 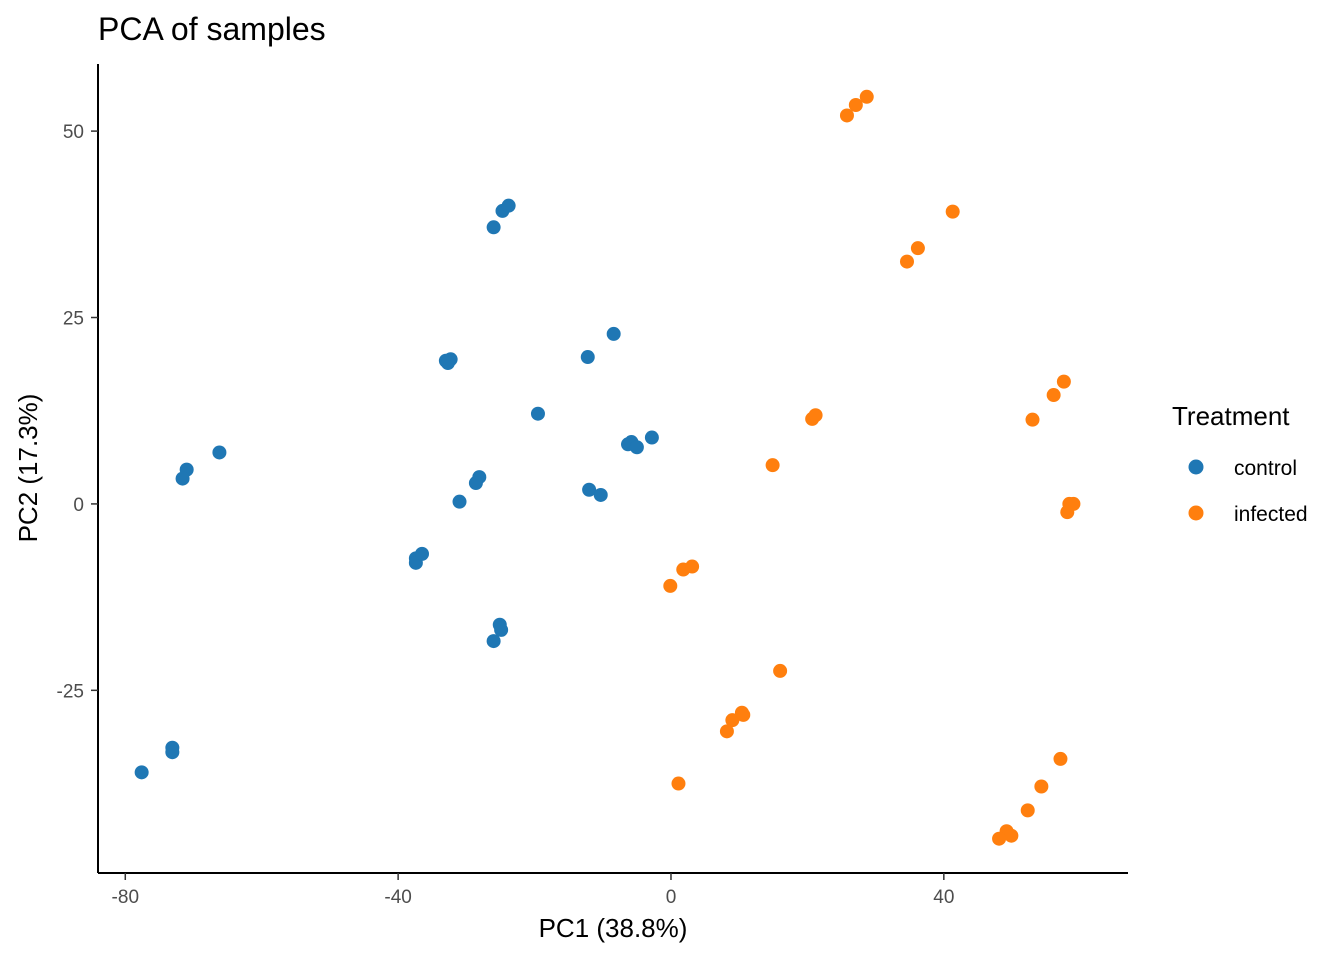 What do you see at coordinates (73, 132) in the screenshot?
I see `y-tick-label: 50` at bounding box center [73, 132].